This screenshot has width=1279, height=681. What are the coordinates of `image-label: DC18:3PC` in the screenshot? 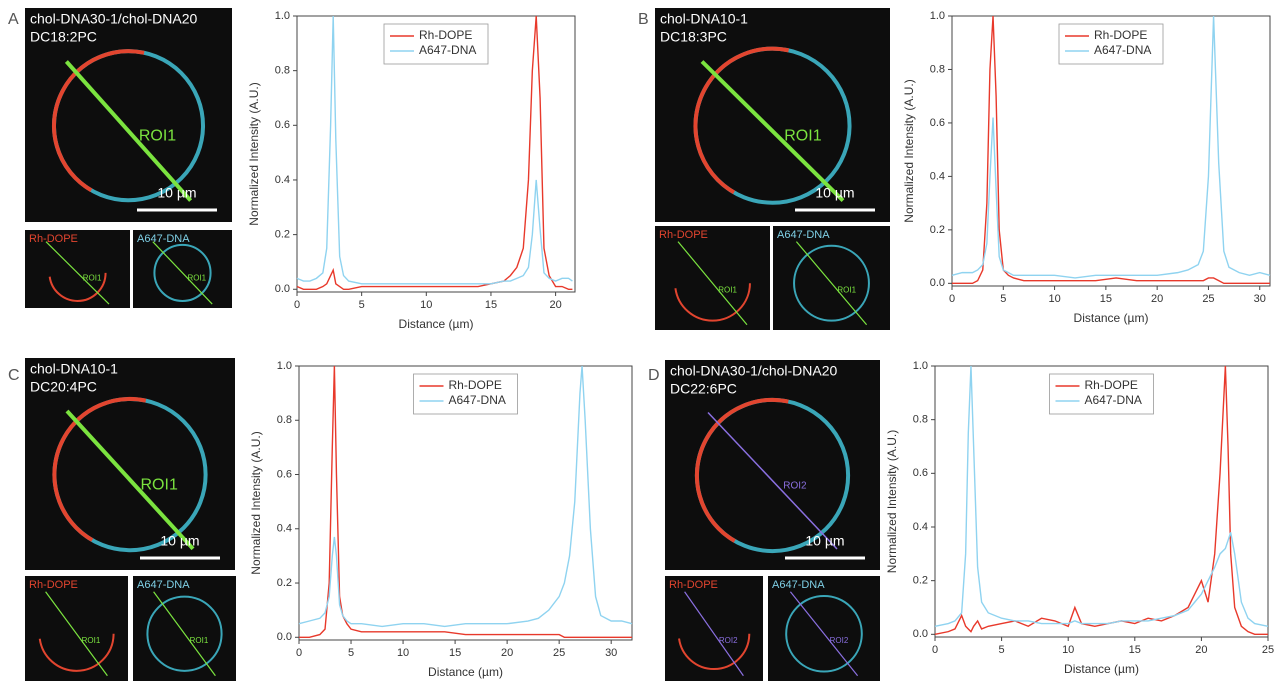 It's located at (693, 37).